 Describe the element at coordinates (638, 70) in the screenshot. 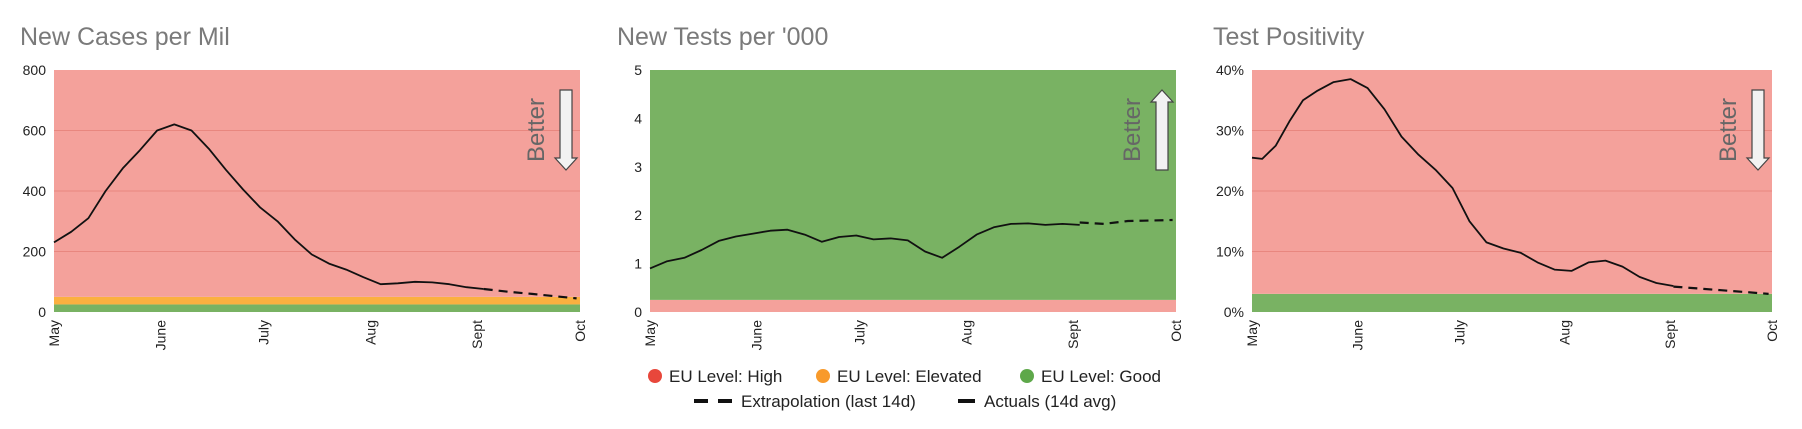

I see `y-tick-label: 5` at that location.